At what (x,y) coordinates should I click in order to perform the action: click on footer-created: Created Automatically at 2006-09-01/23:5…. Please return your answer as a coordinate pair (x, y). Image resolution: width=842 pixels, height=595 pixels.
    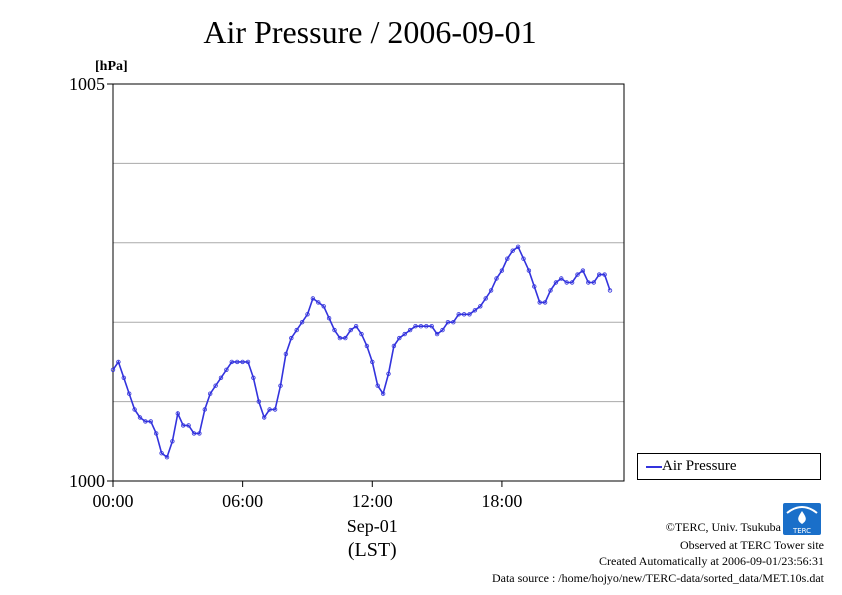
    Looking at the image, I should click on (711, 561).